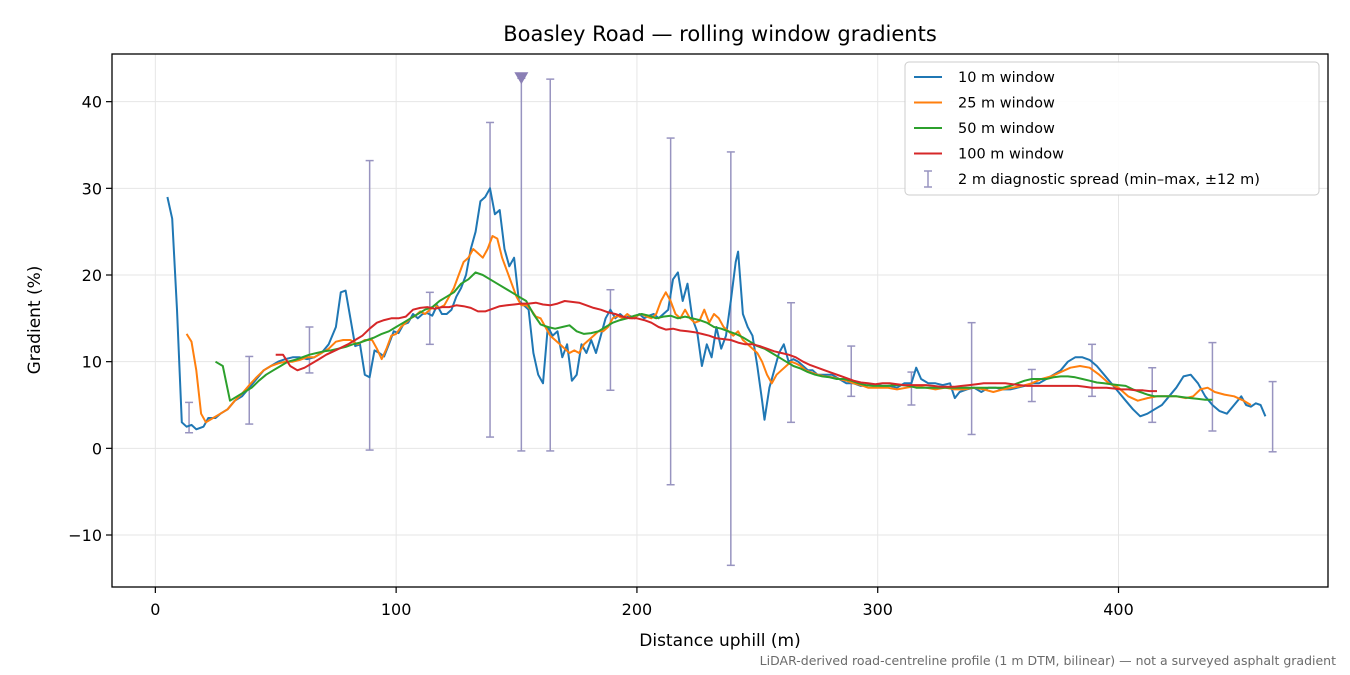 This screenshot has width=1350, height=675. What do you see at coordinates (1118, 609) in the screenshot?
I see `x-tick-label: 400` at bounding box center [1118, 609].